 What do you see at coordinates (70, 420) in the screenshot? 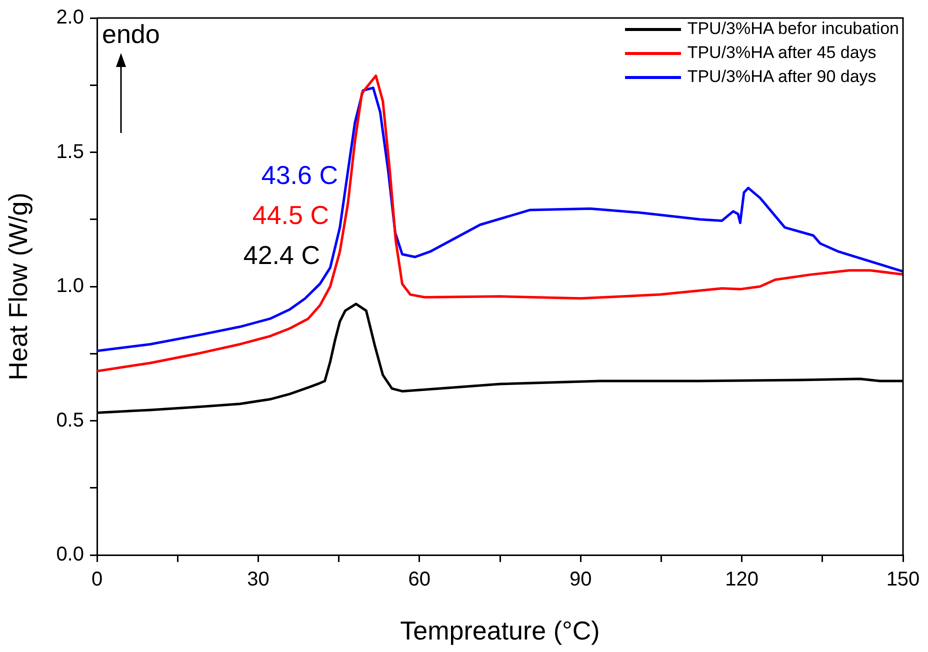
I see `y-tick-label: 0.5` at bounding box center [70, 420].